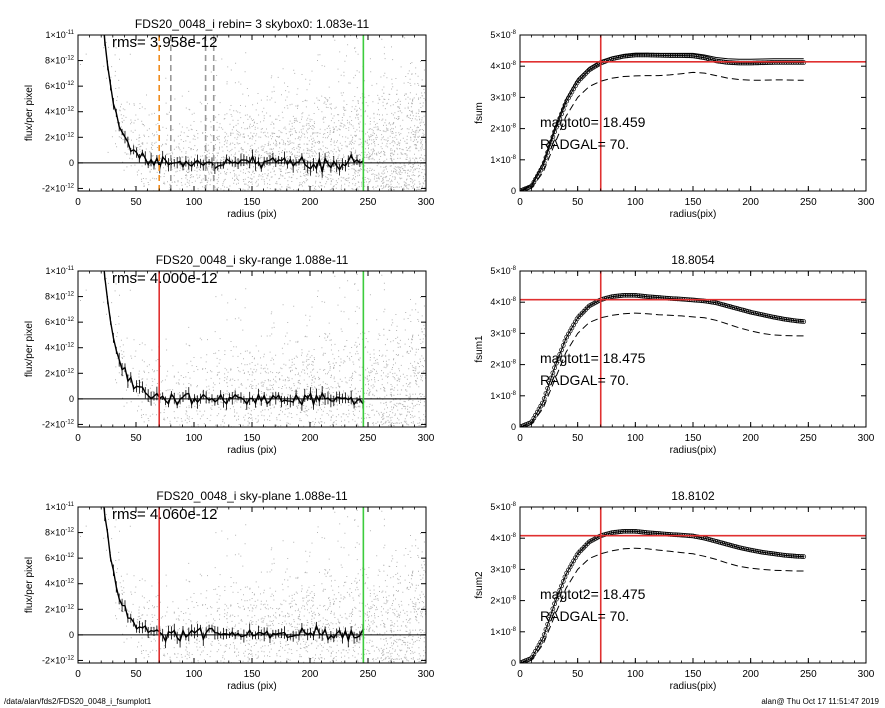 This screenshot has width=885, height=708. Describe the element at coordinates (252, 24) in the screenshot. I see `chart-title: FDS20_0048_i rebin= 3 skybox0: 1.083e-11` at that location.